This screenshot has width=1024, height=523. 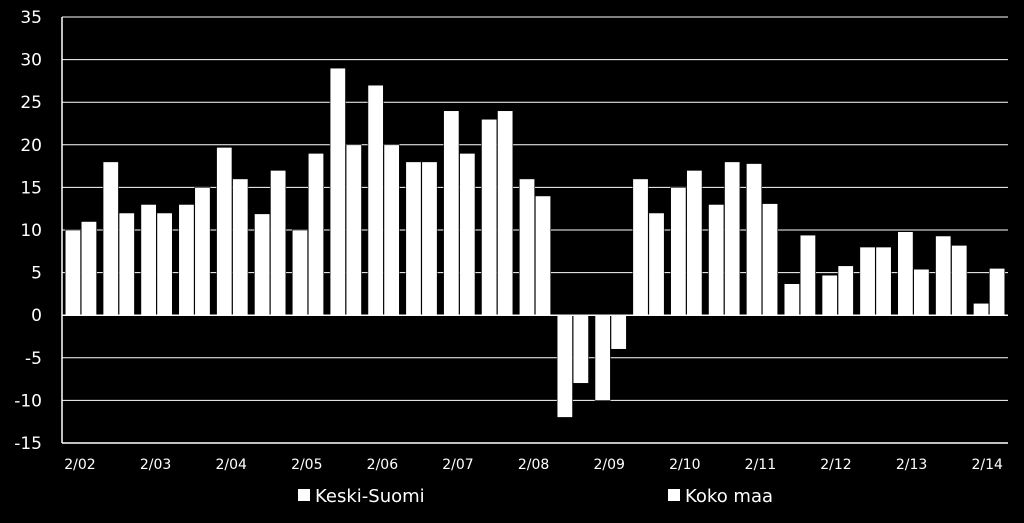 What do you see at coordinates (684, 465) in the screenshot?
I see `x-tick-label: 2/10` at bounding box center [684, 465].